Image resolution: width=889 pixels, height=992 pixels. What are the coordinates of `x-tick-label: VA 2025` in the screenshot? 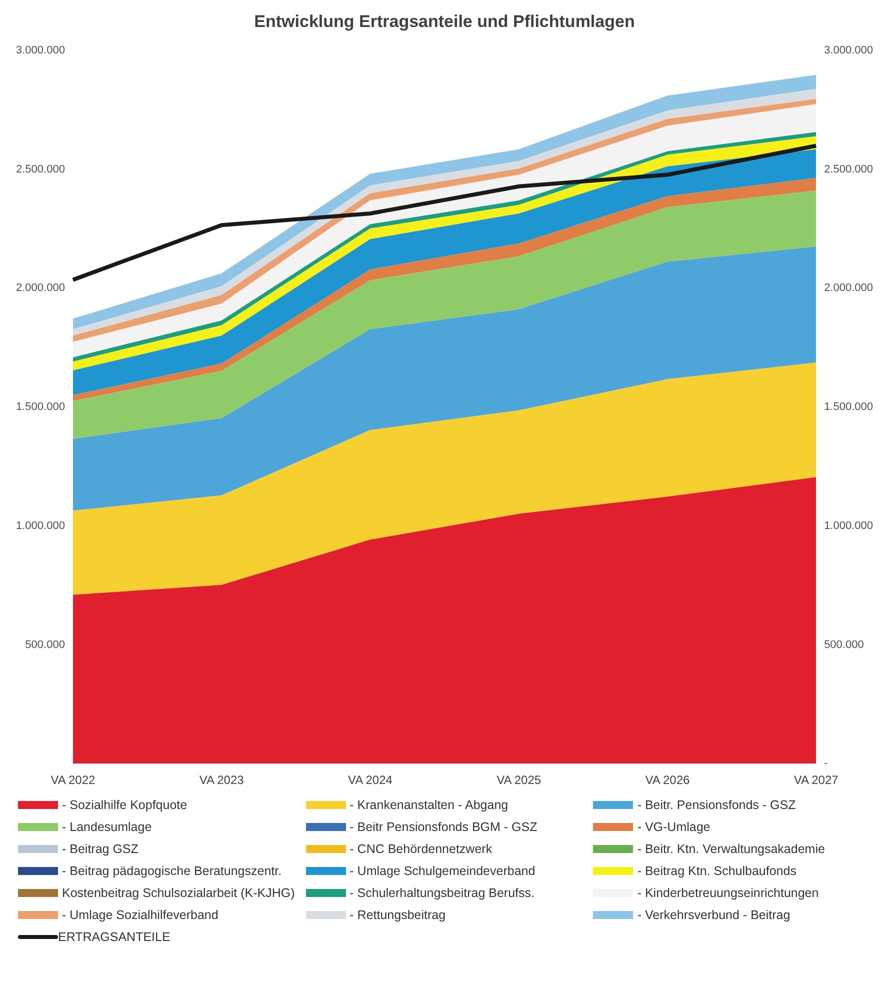 It's located at (519, 780).